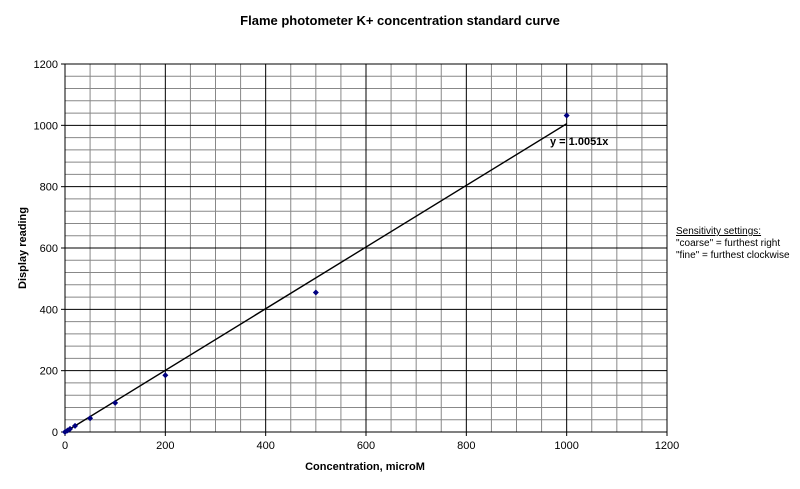  Describe the element at coordinates (165, 446) in the screenshot. I see `x-tick-label: 200` at that location.